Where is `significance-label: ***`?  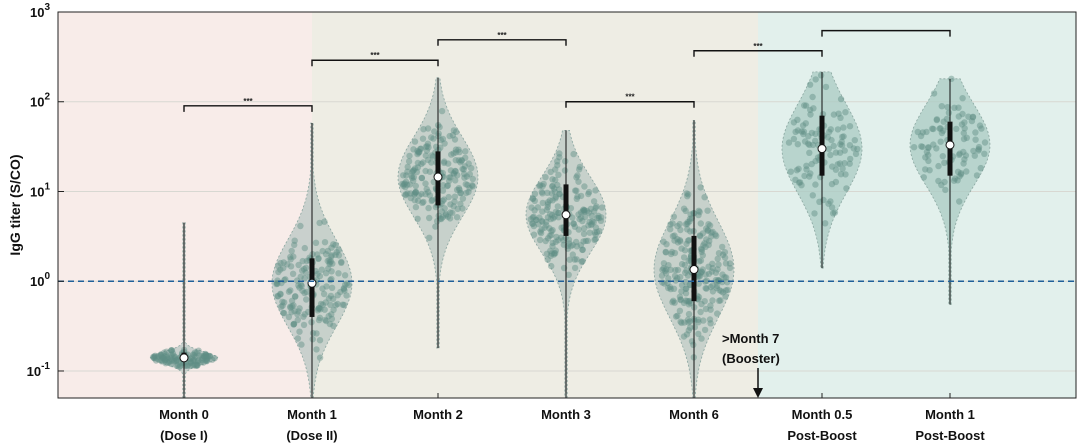 significance-label: *** is located at coordinates (375, 55).